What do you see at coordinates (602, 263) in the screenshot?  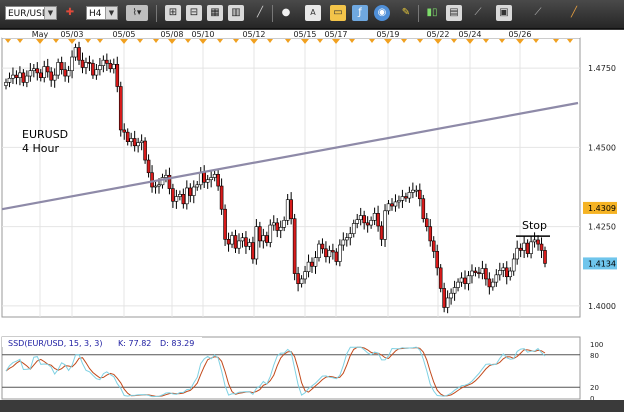 I see `price-badge-label: 1.4134` at bounding box center [602, 263].